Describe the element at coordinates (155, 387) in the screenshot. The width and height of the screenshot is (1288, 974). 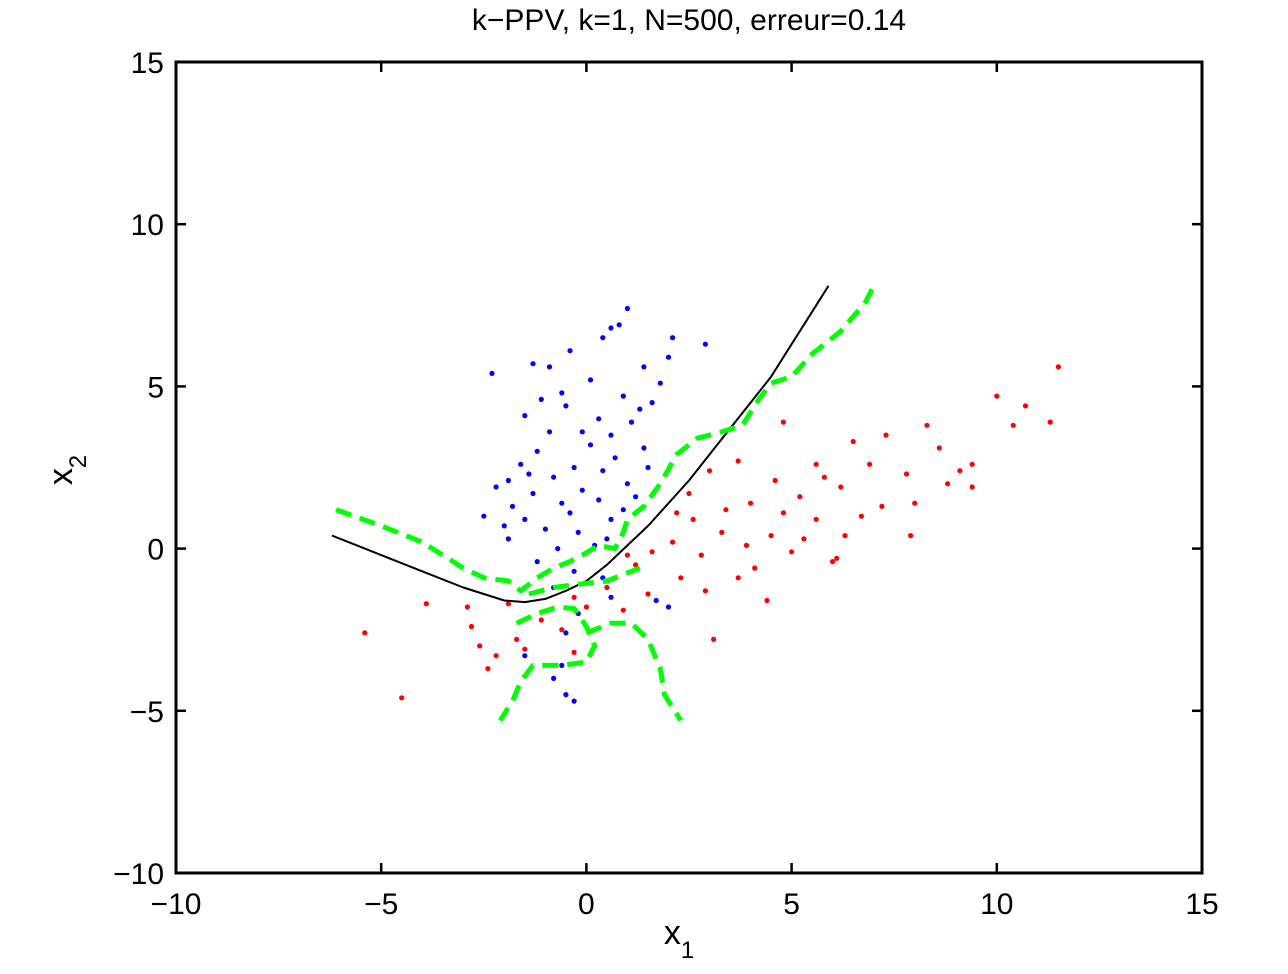
I see `y-tick-label-3: 5` at that location.